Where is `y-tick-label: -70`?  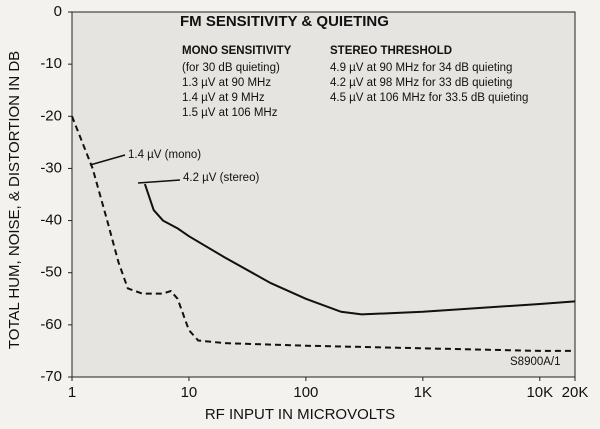 y-tick-label: -70 is located at coordinates (51, 376).